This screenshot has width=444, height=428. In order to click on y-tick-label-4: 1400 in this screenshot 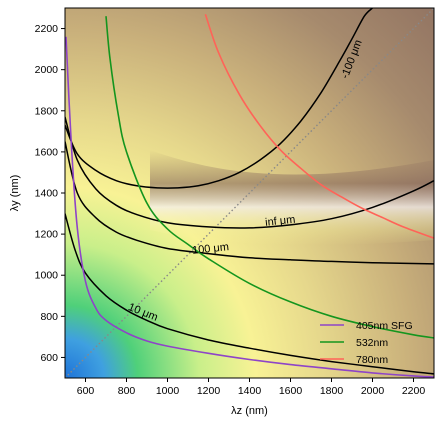, I will do `click(47, 194)`.